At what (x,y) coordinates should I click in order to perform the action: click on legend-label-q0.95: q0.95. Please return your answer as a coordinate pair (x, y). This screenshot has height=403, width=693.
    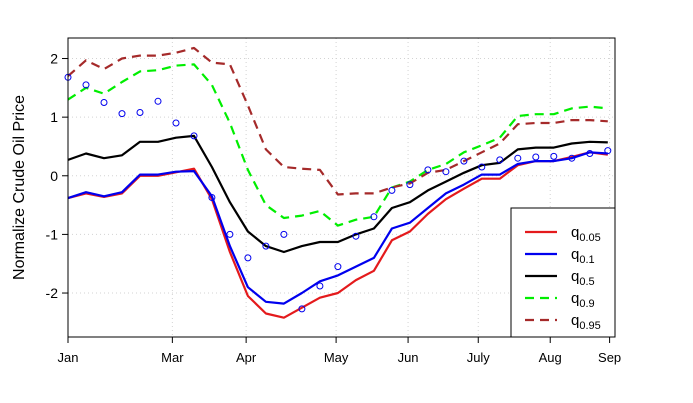
    Looking at the image, I should click on (586, 322).